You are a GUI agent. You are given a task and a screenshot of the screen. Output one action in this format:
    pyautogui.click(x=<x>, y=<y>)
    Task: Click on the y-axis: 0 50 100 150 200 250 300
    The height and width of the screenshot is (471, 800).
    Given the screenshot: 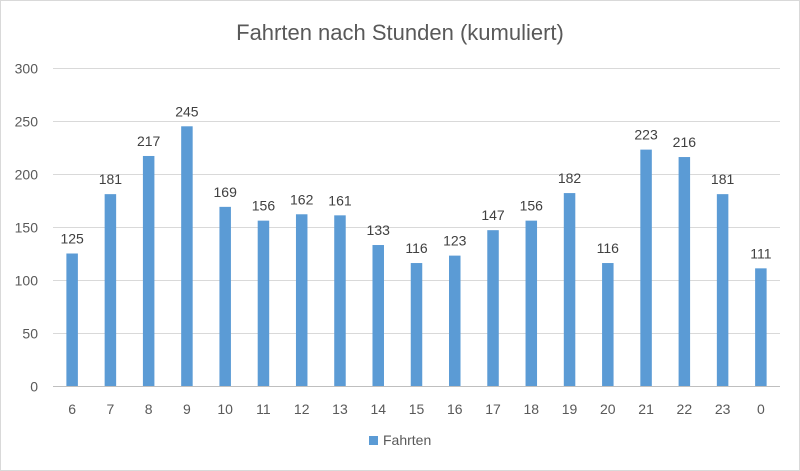 What is the action you would take?
    pyautogui.click(x=27, y=228)
    